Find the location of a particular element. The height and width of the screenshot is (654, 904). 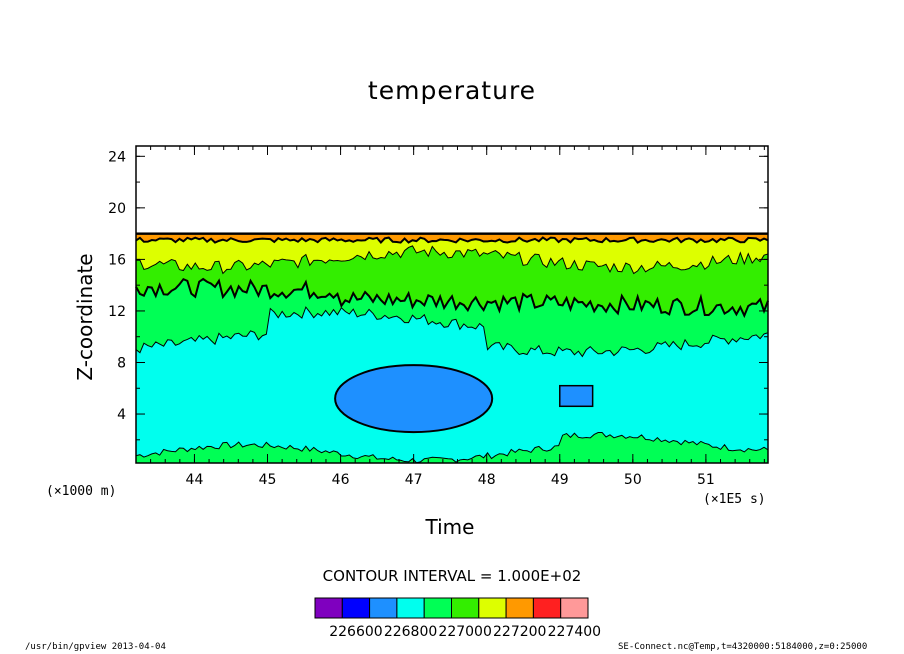

y-tick-label: 8 is located at coordinates (121, 363).